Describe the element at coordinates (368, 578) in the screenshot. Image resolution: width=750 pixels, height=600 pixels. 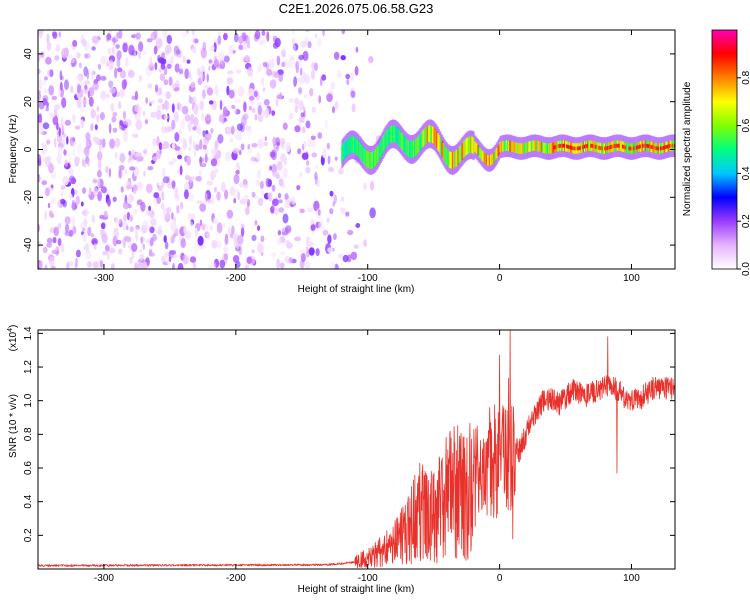
I see `x-tick-label: -100` at that location.